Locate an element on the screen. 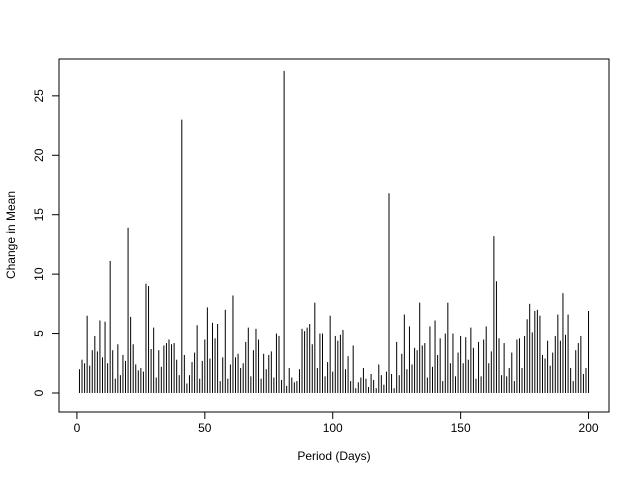 The image size is (640, 480). y-tick-label: 15 is located at coordinates (39, 215).